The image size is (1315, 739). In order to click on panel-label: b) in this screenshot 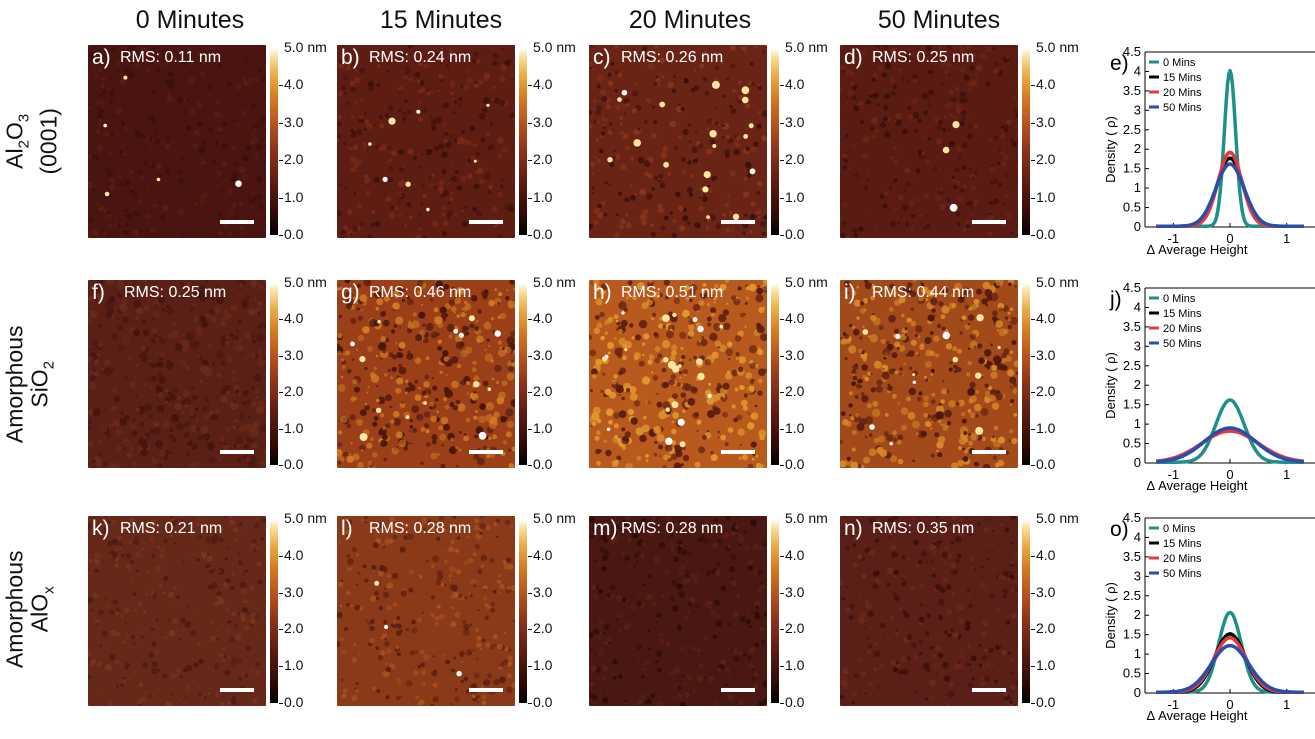, I will do `click(350, 57)`.